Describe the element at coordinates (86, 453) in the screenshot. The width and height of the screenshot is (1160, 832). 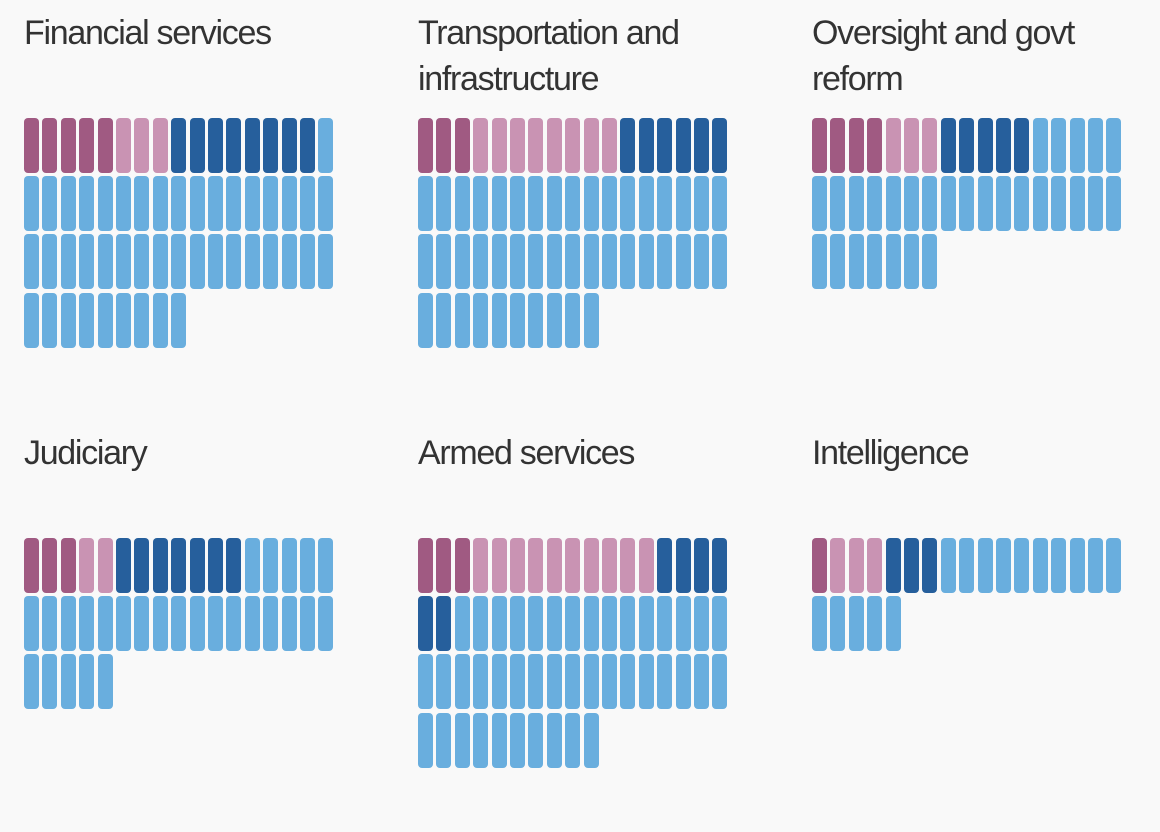
I see `panel-title: Judiciary` at that location.